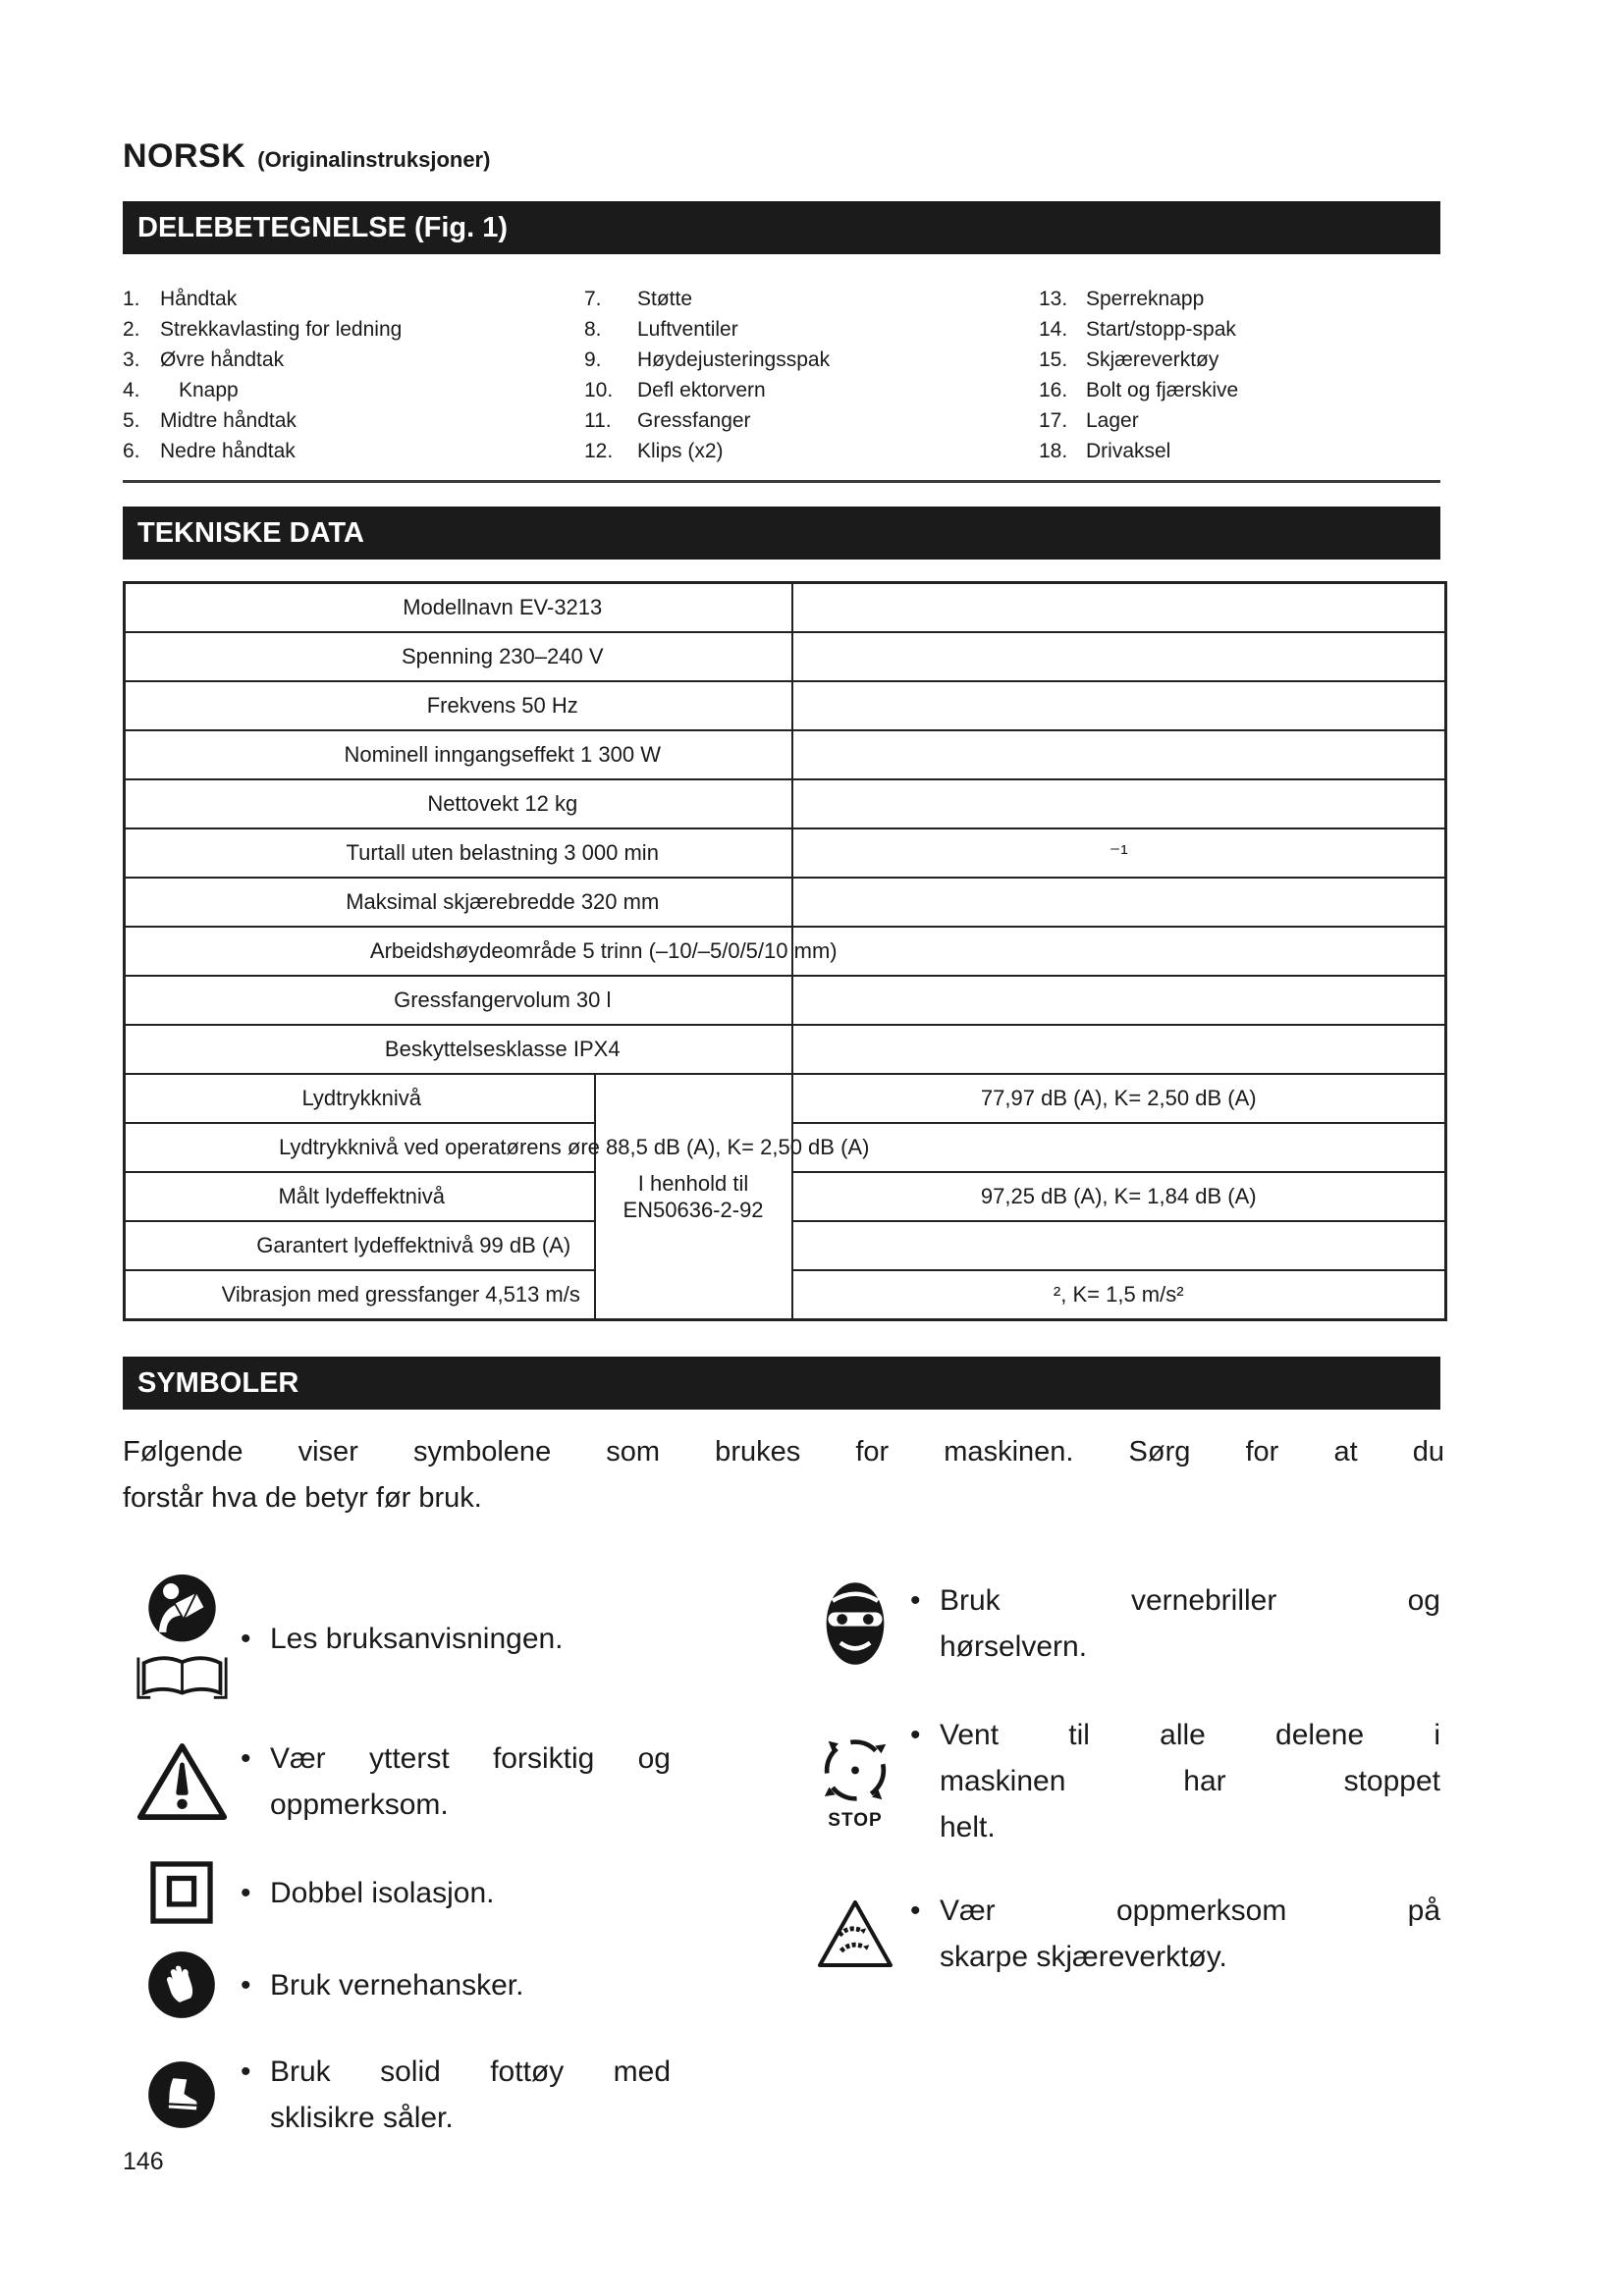  I want to click on part-label: Knapp, so click(209, 390).